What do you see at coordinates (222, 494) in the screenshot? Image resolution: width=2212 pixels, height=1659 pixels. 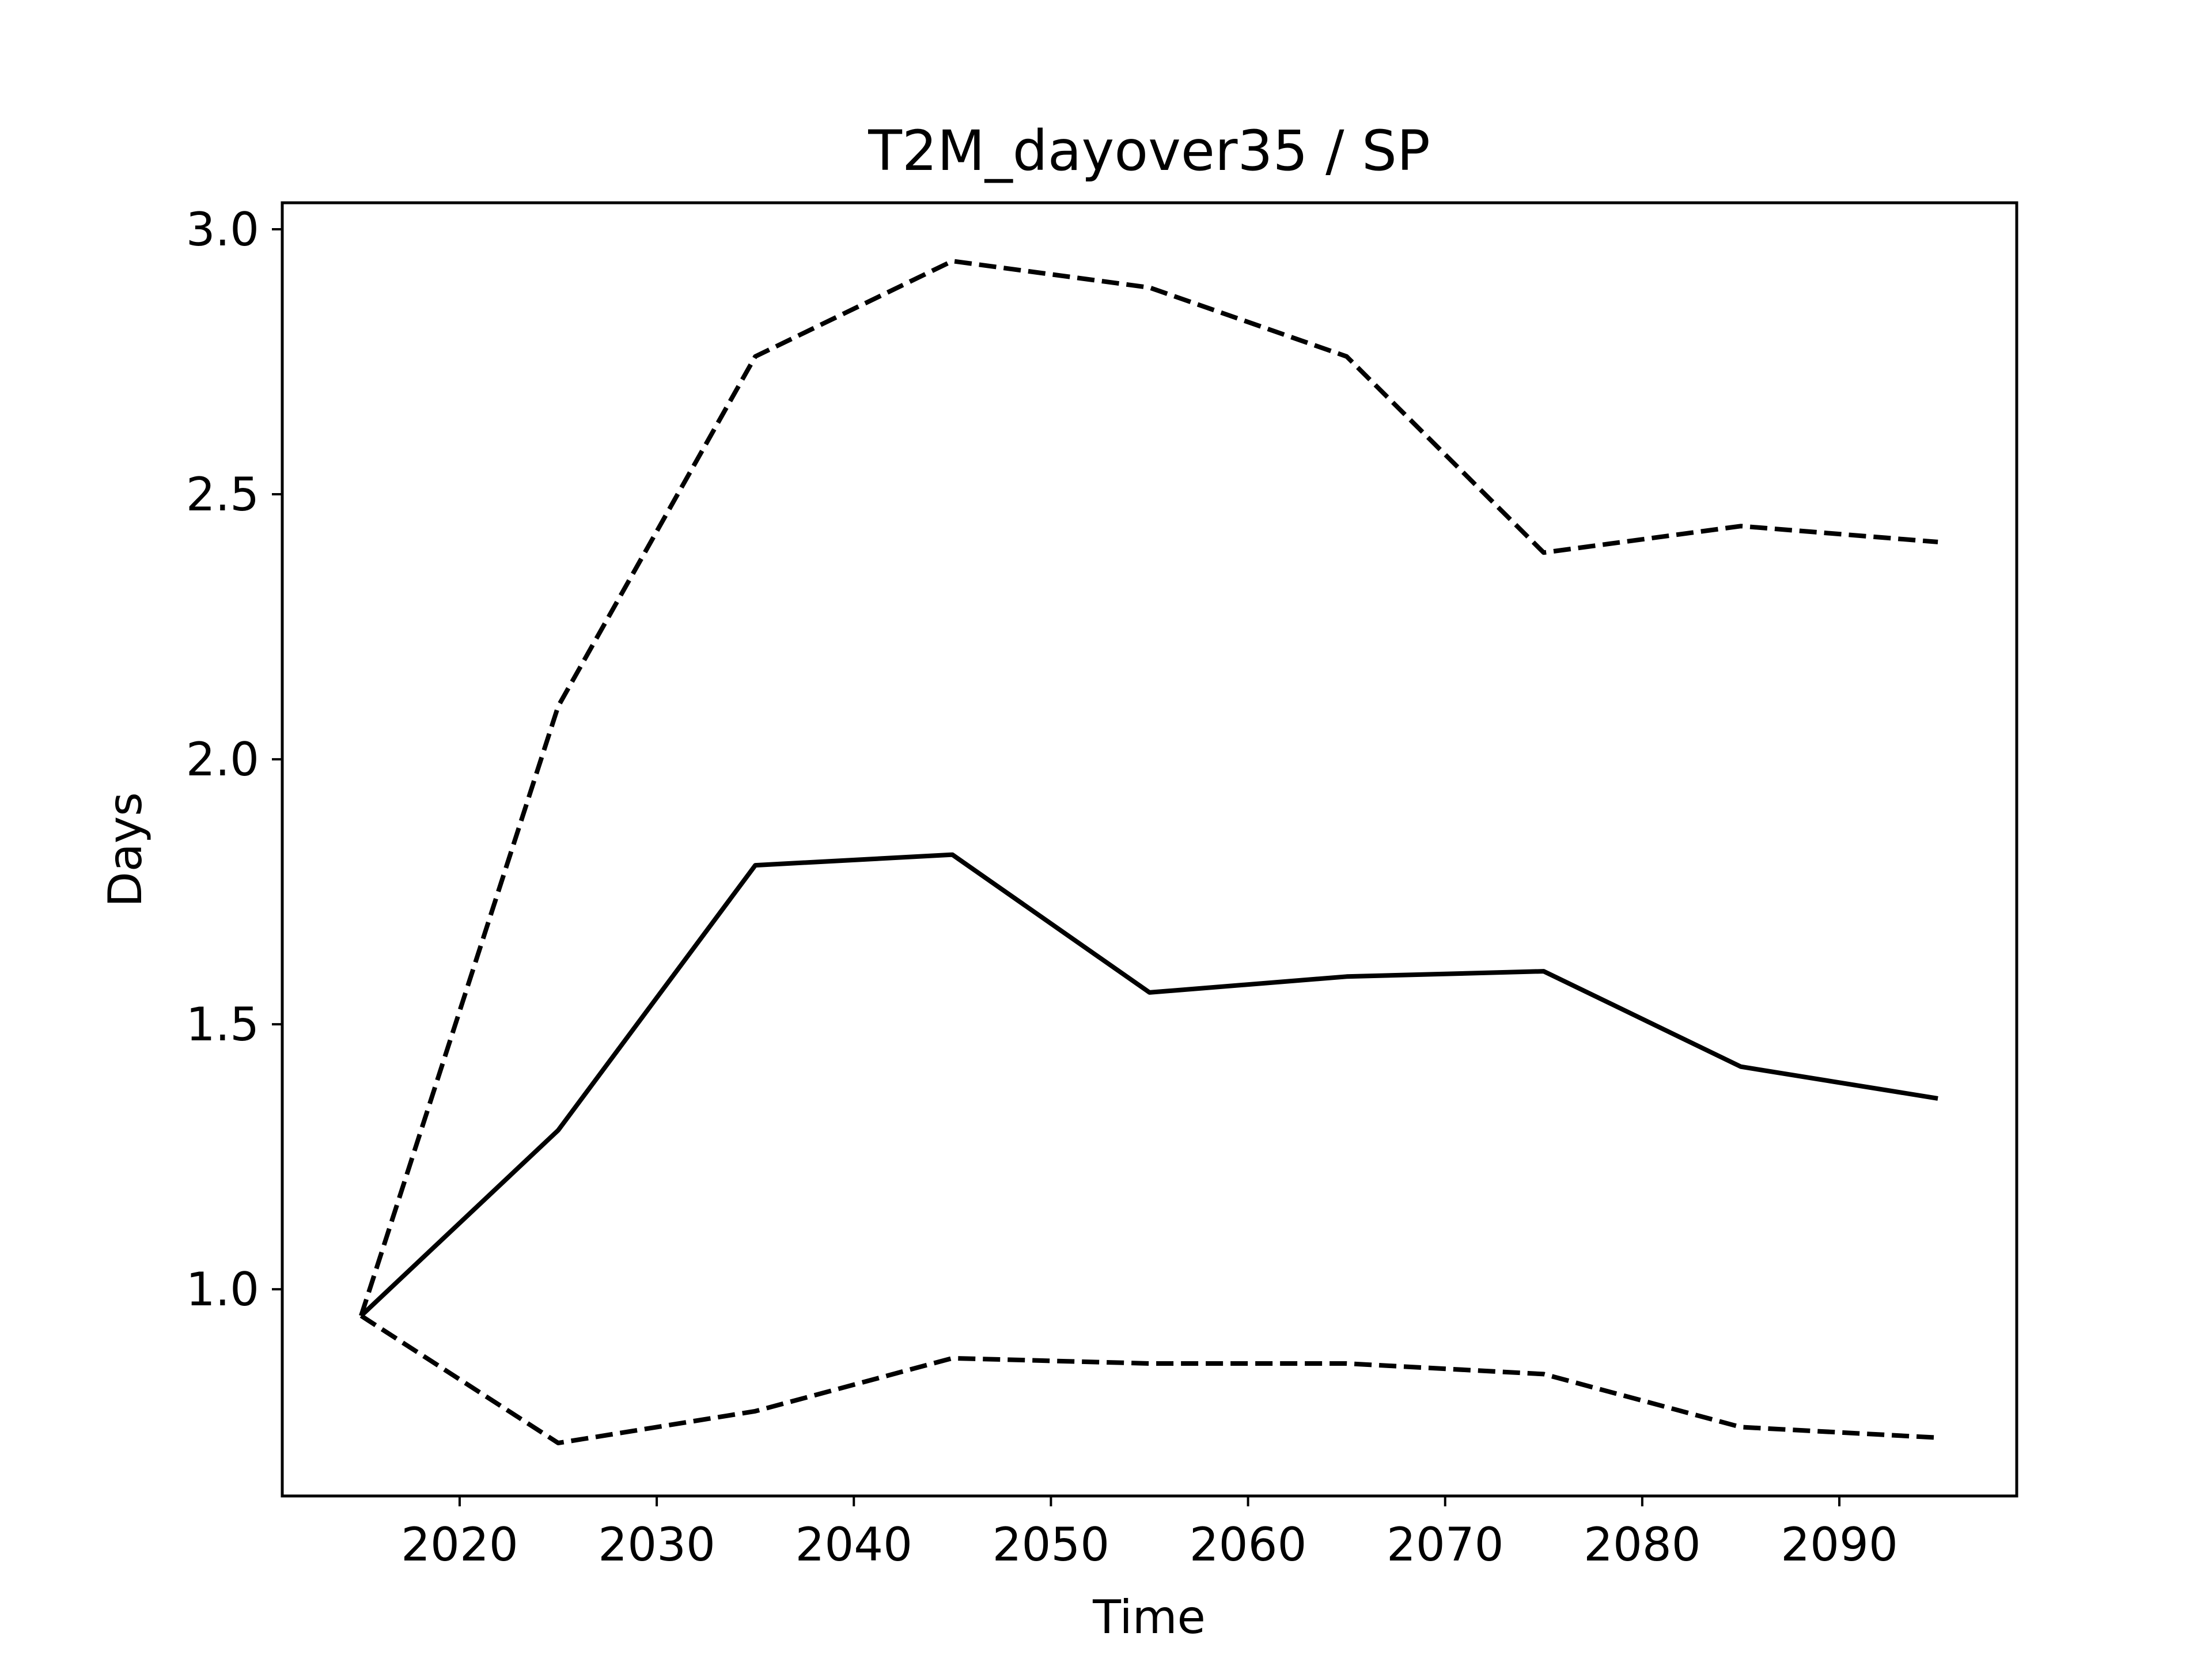 I see `y-tick-label: 2.5` at bounding box center [222, 494].